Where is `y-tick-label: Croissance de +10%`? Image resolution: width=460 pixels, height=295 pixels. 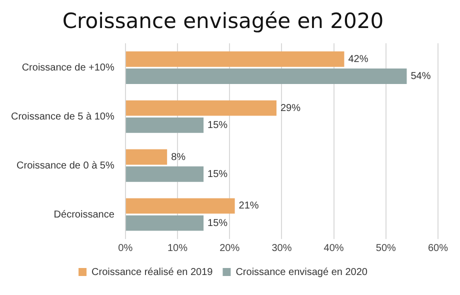
y-tick-label: Croissance de +10% is located at coordinates (68, 68).